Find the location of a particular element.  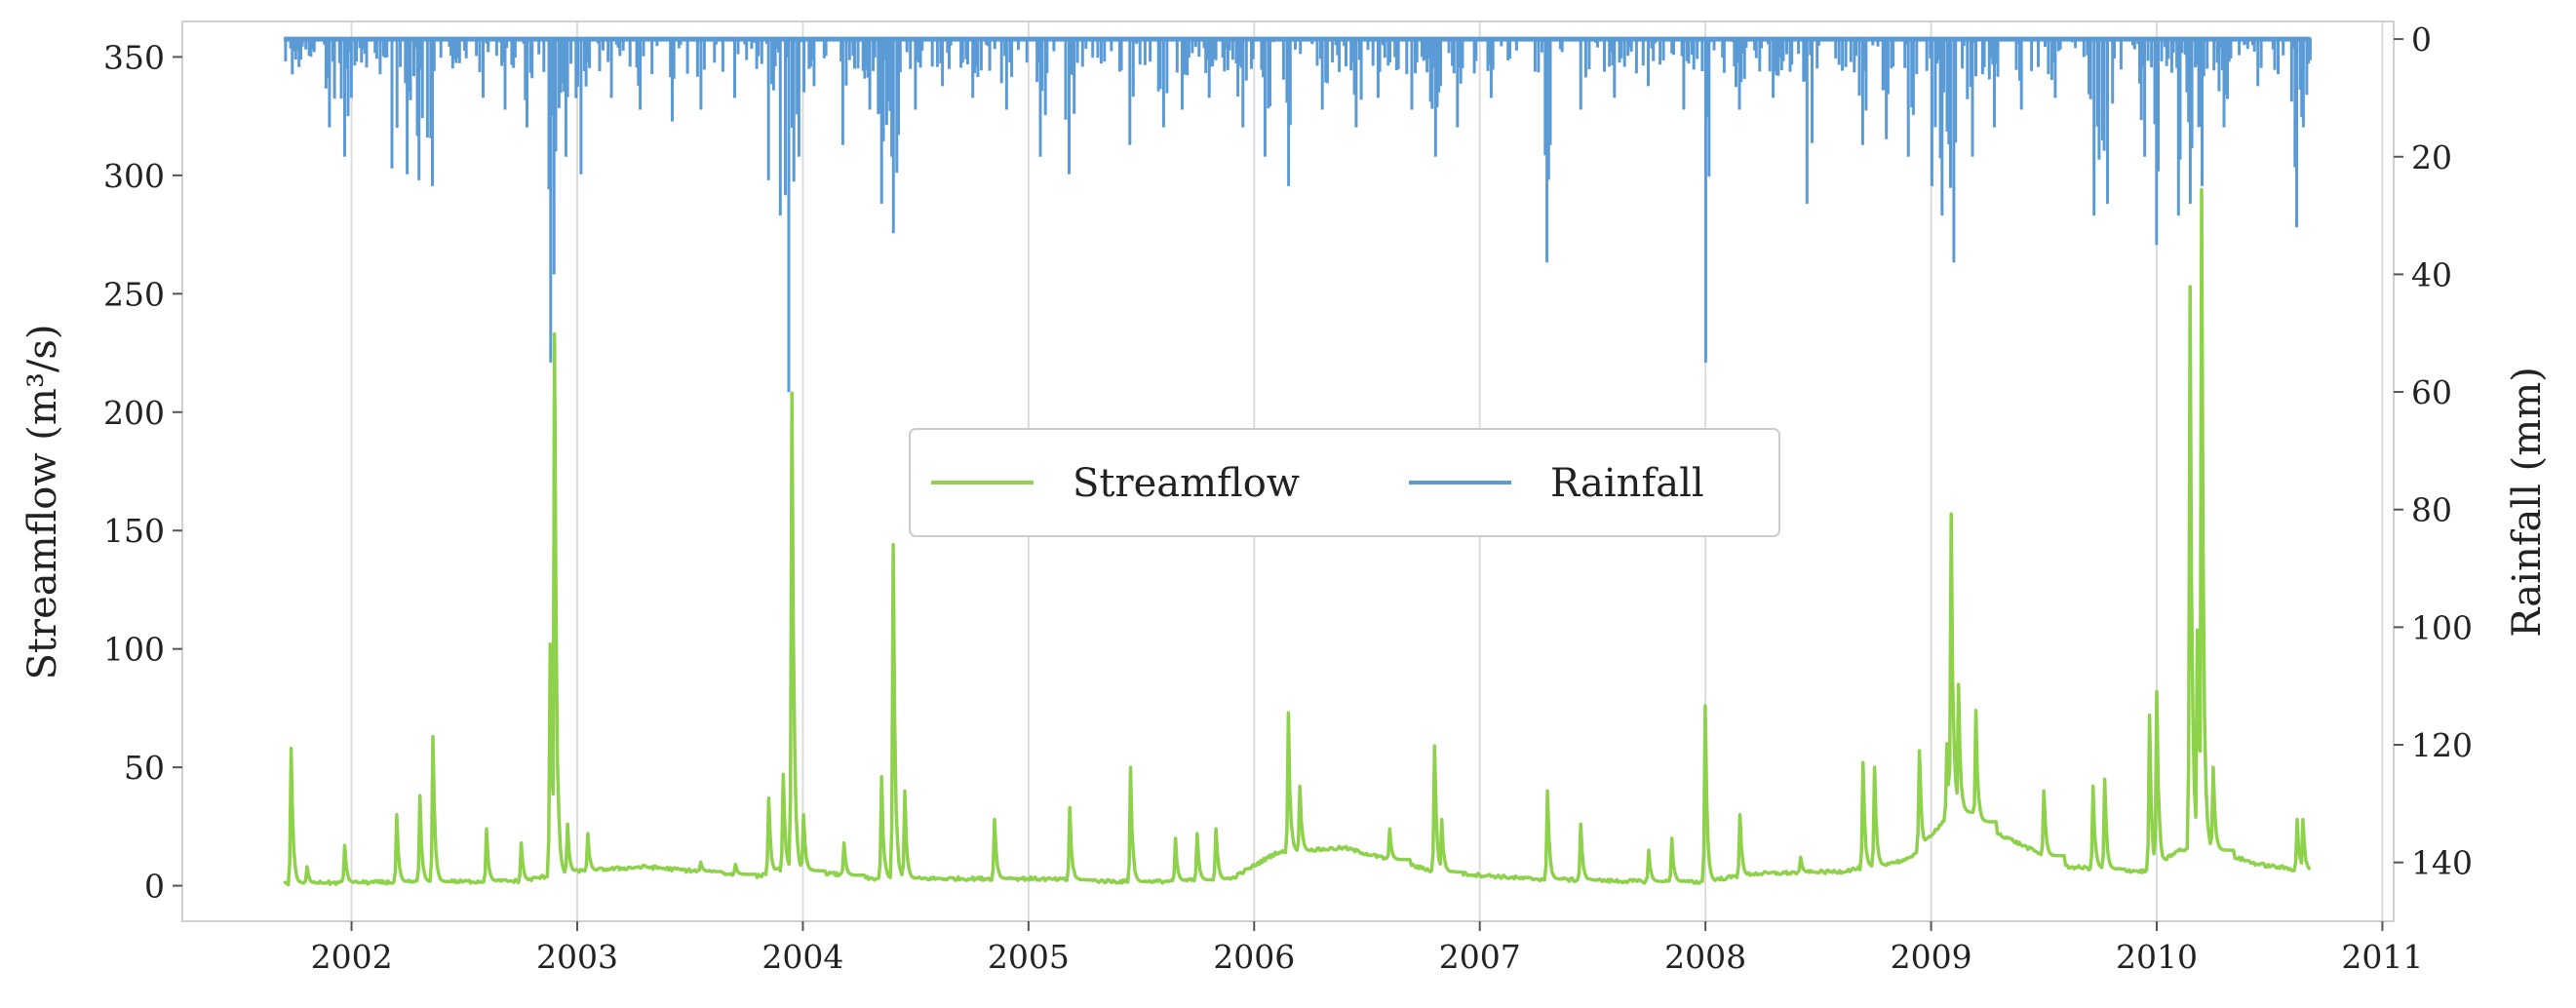

x-tick-label: 2010 is located at coordinates (2157, 957).